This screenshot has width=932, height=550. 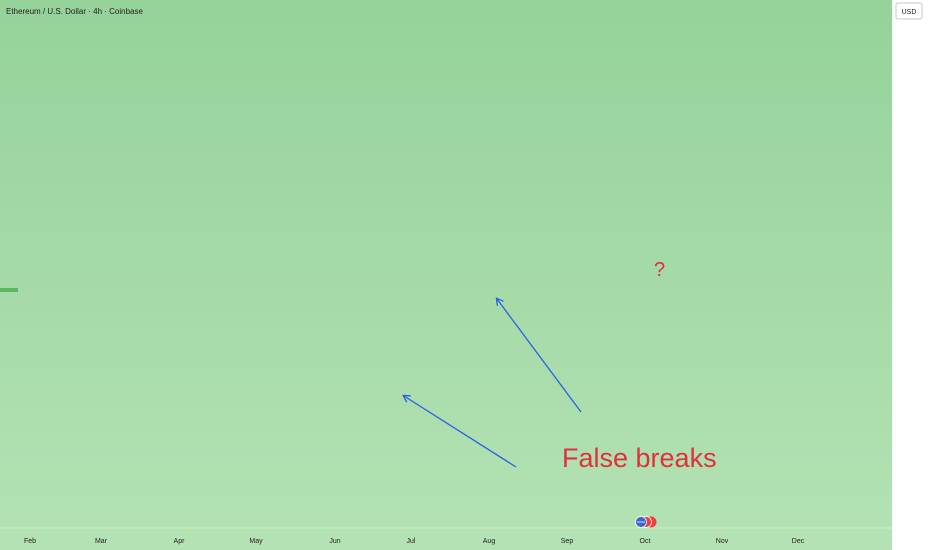 I want to click on time-tick-label: Aug, so click(x=489, y=541).